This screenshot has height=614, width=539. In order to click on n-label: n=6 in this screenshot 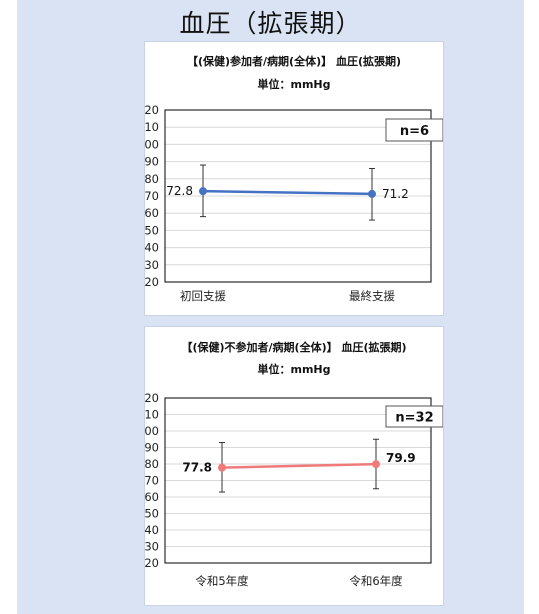, I will do `click(414, 131)`.